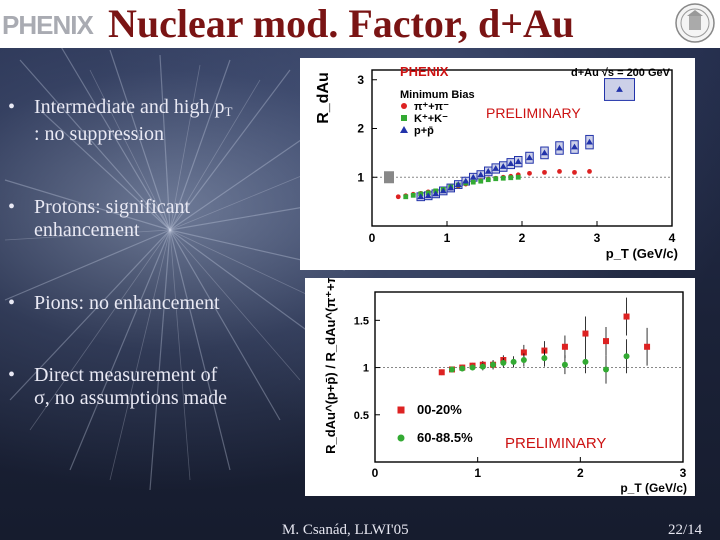  Describe the element at coordinates (445, 437) in the screenshot. I see `legend-entry: 60-88.5%` at that location.